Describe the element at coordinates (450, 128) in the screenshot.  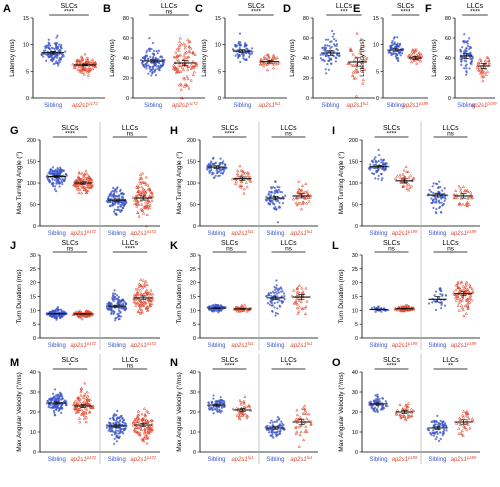
I see `group-title: LLCs` at that location.